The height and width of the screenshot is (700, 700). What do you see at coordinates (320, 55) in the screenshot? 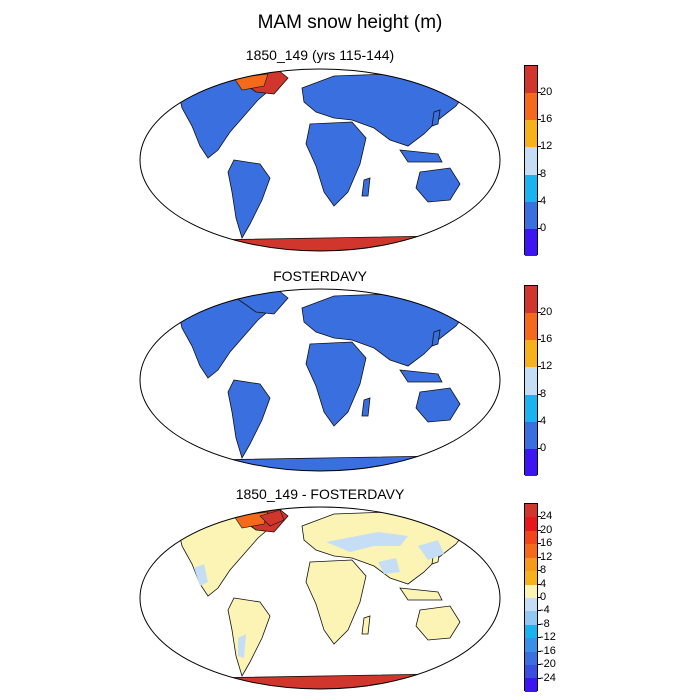
I see `panel-title-1: 1850_149 (yrs 115-144)` at bounding box center [320, 55].